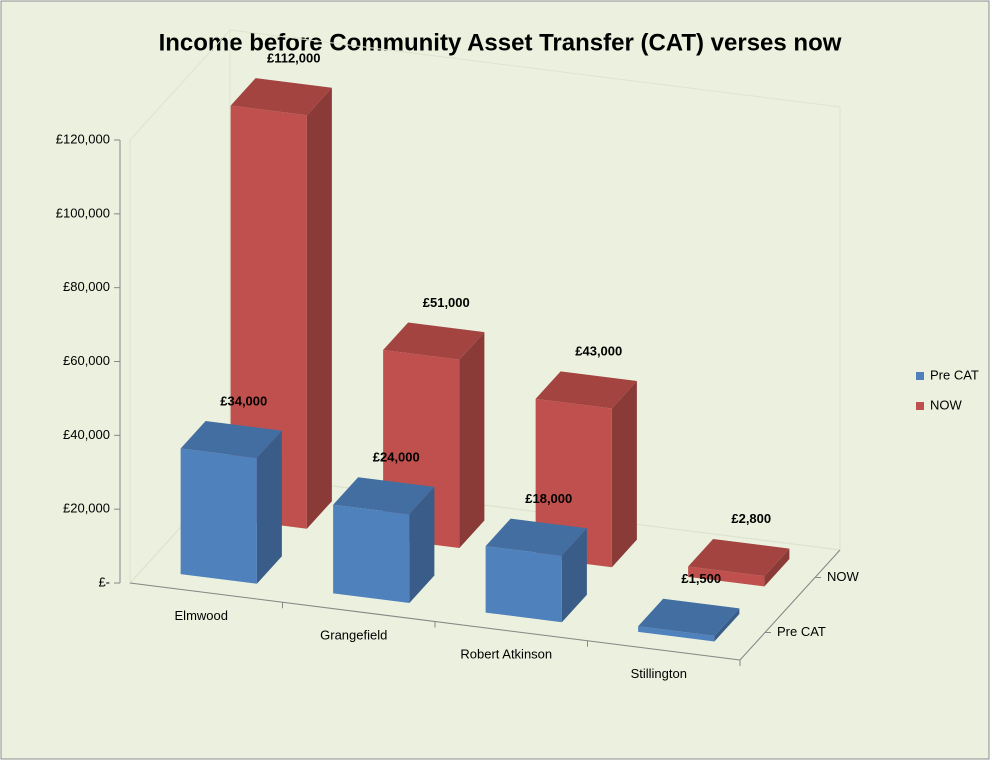  What do you see at coordinates (83, 212) in the screenshot?
I see `y-tick-label: £100,000` at bounding box center [83, 212].